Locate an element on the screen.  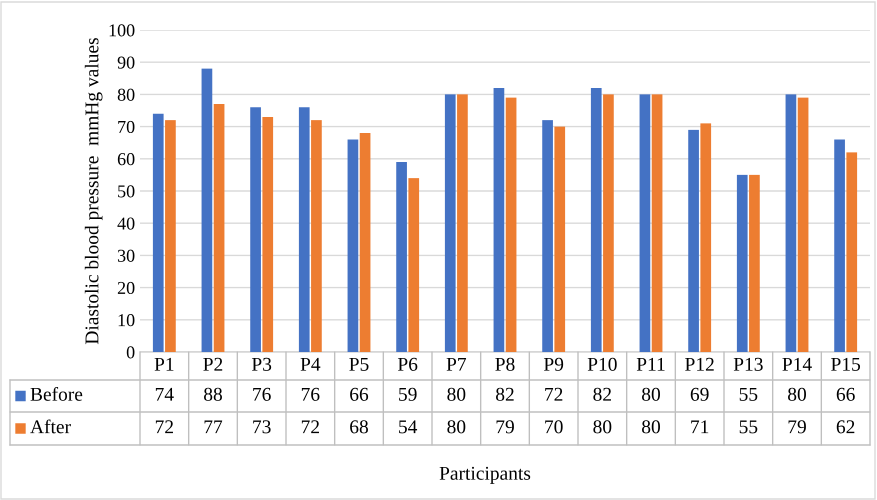
data-label: 68 is located at coordinates (359, 427).